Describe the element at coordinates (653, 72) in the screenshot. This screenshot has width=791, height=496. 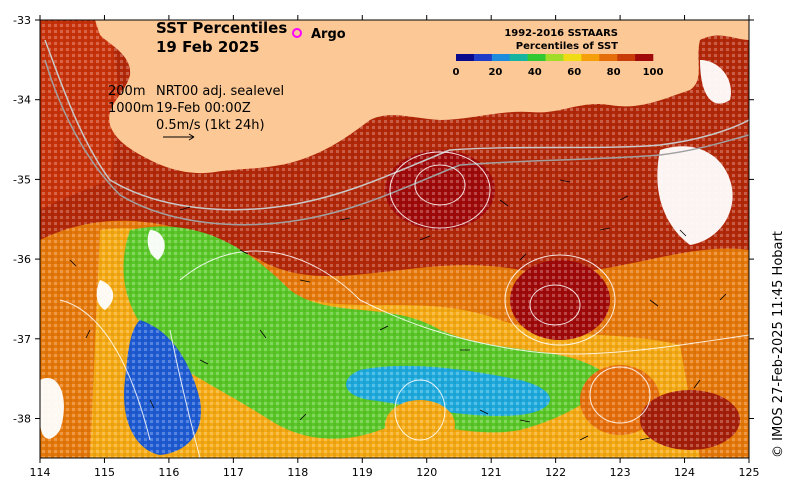
I see `colorbar-tick-label: 100` at that location.